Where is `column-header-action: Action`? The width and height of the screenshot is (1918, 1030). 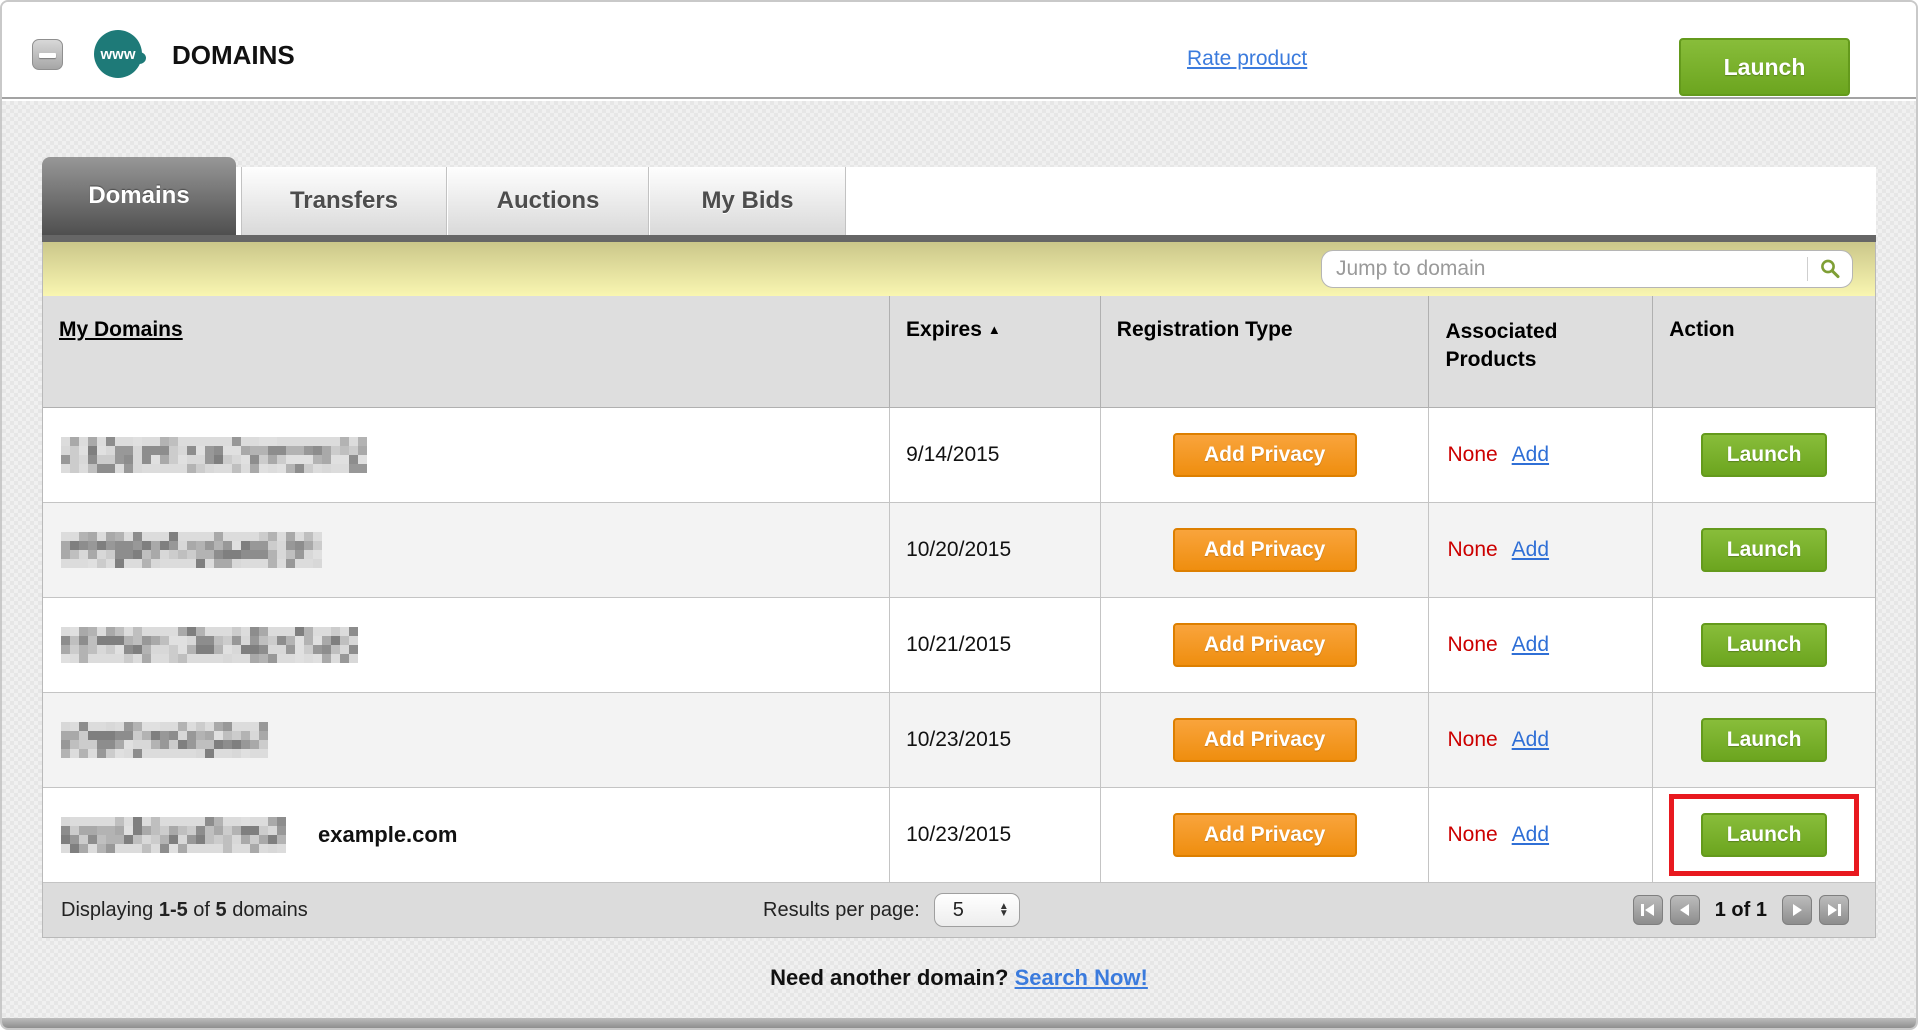 column-header-action: Action is located at coordinates (1763, 351).